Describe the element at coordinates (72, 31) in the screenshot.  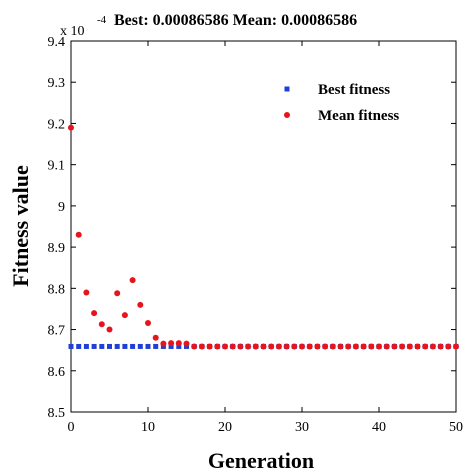
I see `exponent-base: x 10` at that location.